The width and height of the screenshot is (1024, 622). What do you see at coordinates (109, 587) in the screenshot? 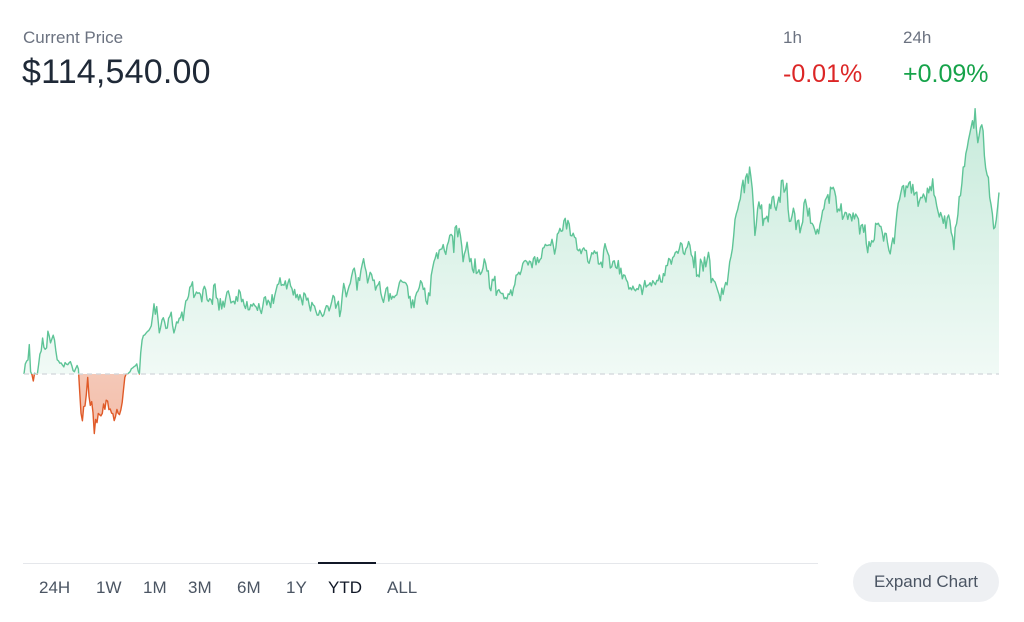
I see `tab-1w: 1W` at bounding box center [109, 587].